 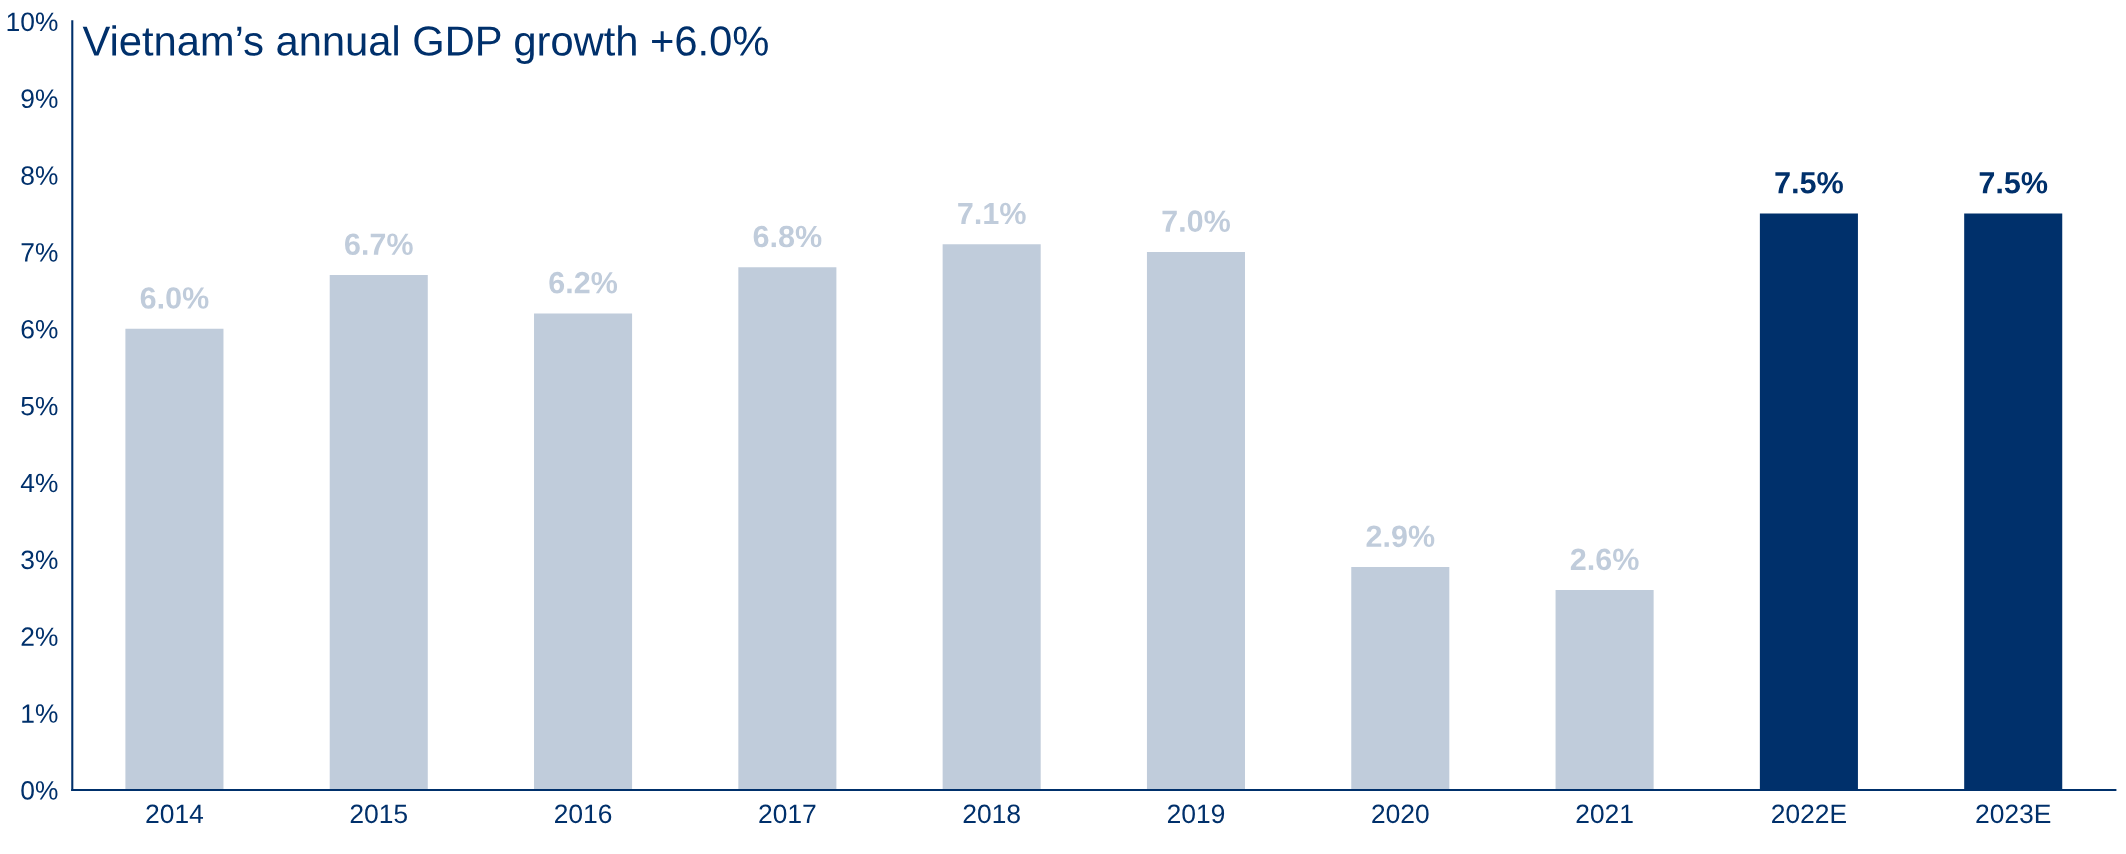 I want to click on data-label: 6.2%, so click(x=583, y=282).